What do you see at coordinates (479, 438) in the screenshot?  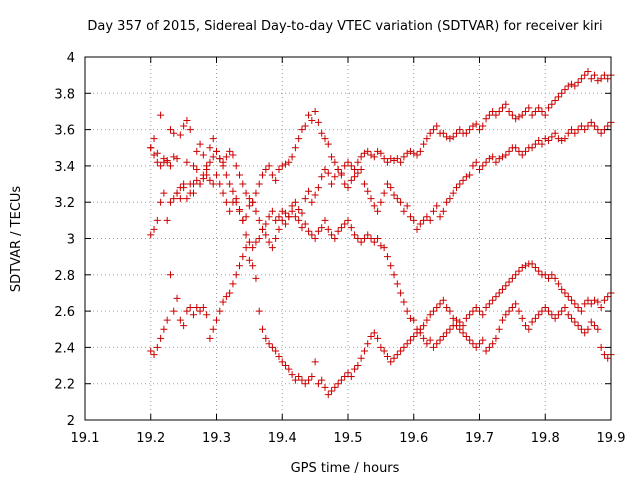 I see `x-tick-label: 19.7` at bounding box center [479, 438].